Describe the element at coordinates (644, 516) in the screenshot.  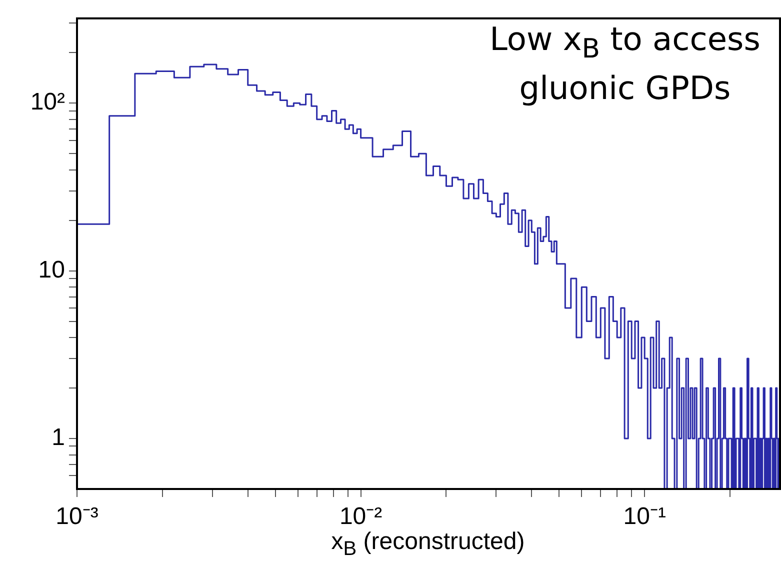
I see `x-tick-label: 10⁻¹` at that location.